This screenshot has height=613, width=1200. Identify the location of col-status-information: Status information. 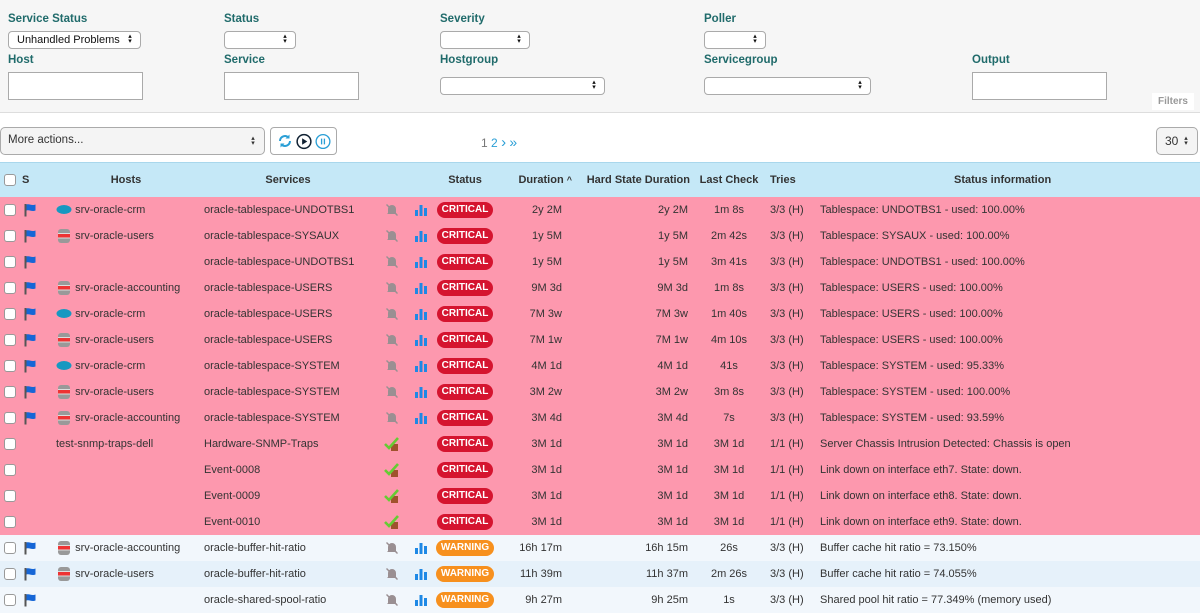
(1007, 179).